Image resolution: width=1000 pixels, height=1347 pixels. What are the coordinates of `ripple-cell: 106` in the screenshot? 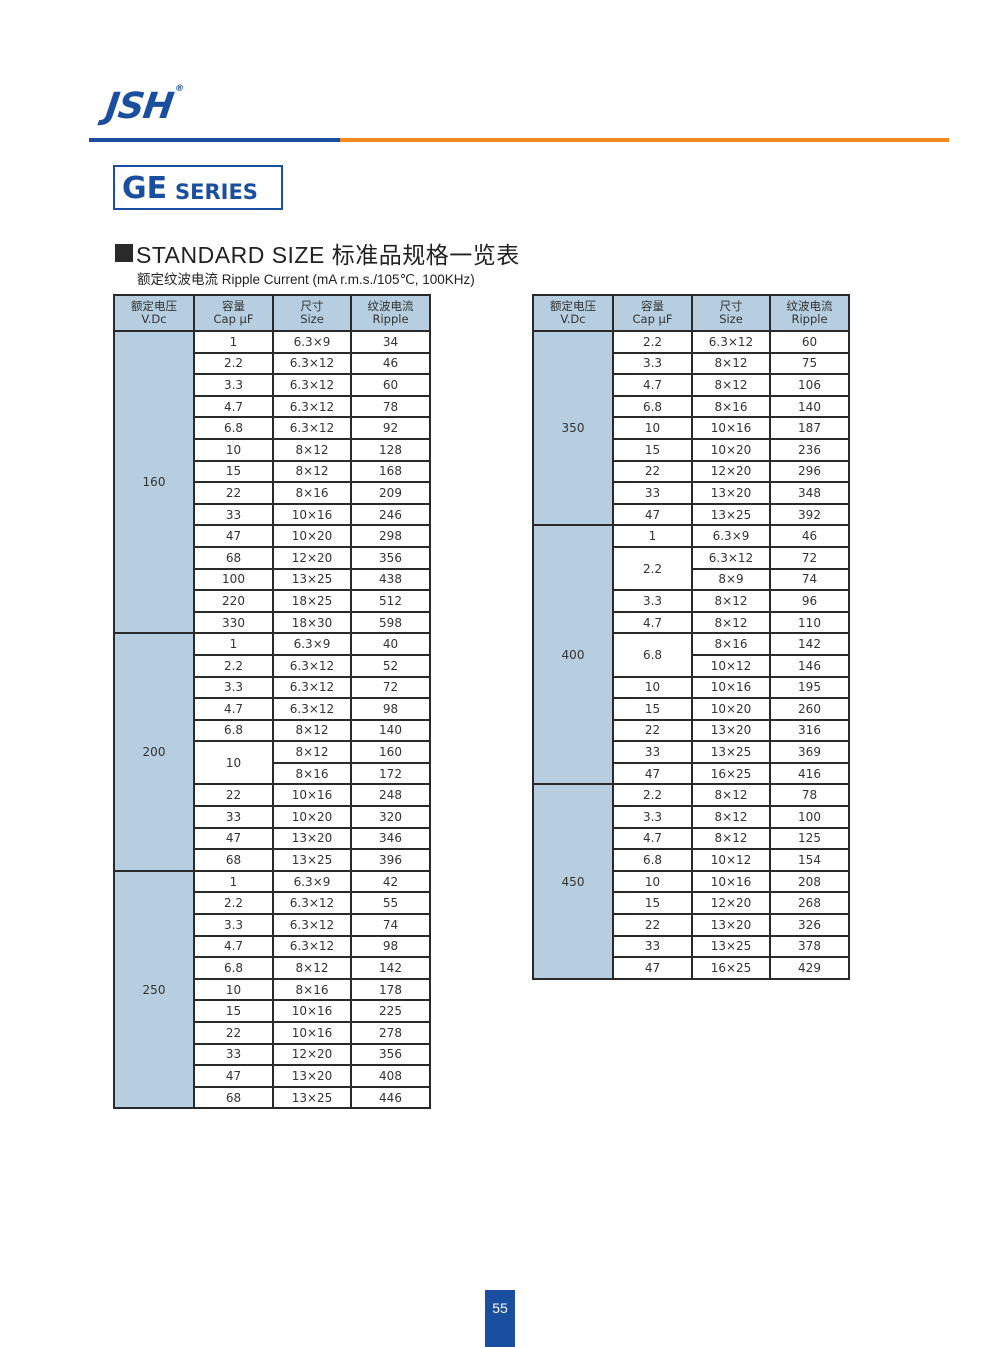 It's located at (809, 385).